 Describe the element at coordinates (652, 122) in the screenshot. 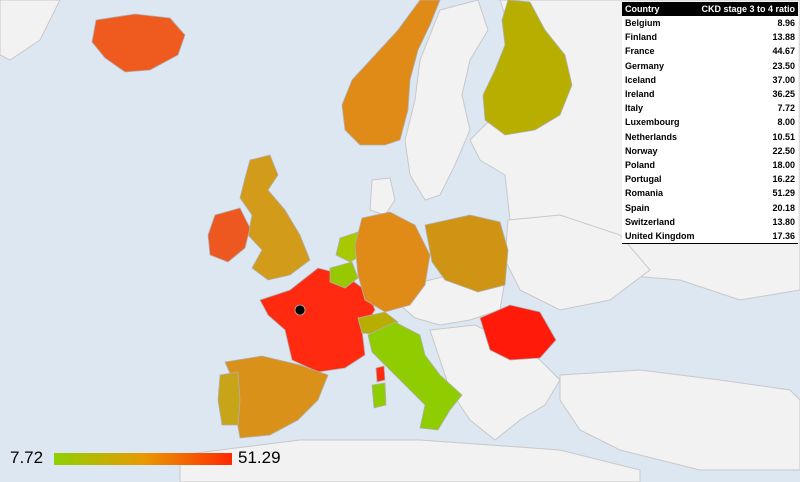

I see `row-country: Luxembourg` at that location.